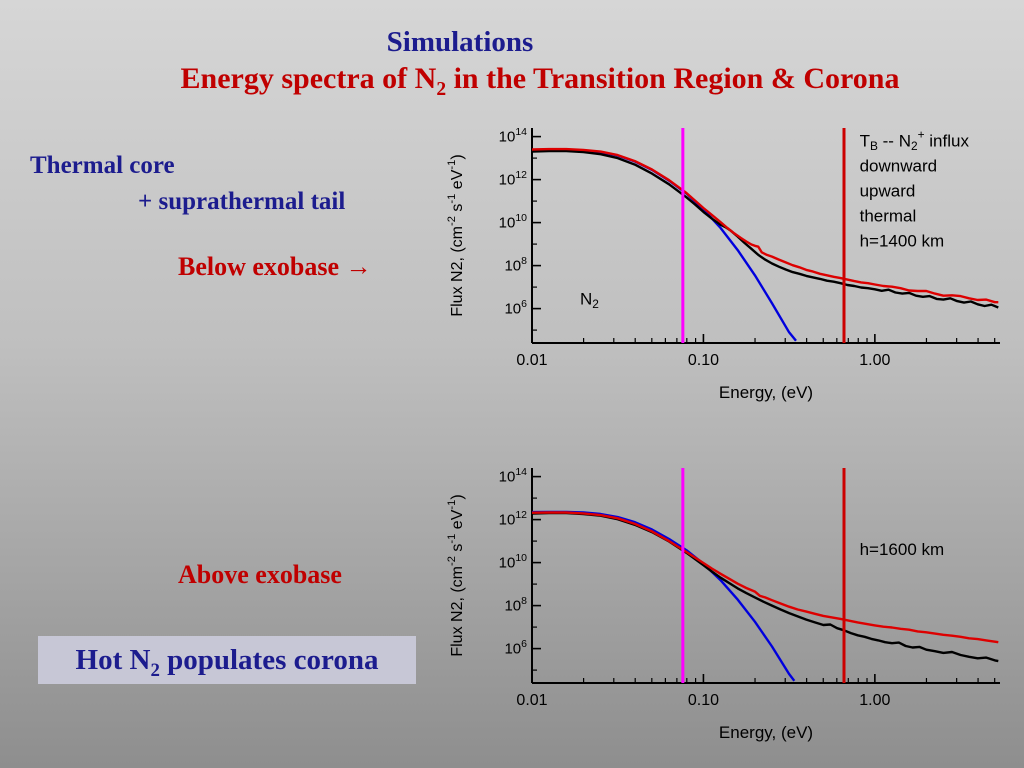 The width and height of the screenshot is (1024, 768). I want to click on hot-n2-text: Hot N2 populates corona, so click(227, 662).